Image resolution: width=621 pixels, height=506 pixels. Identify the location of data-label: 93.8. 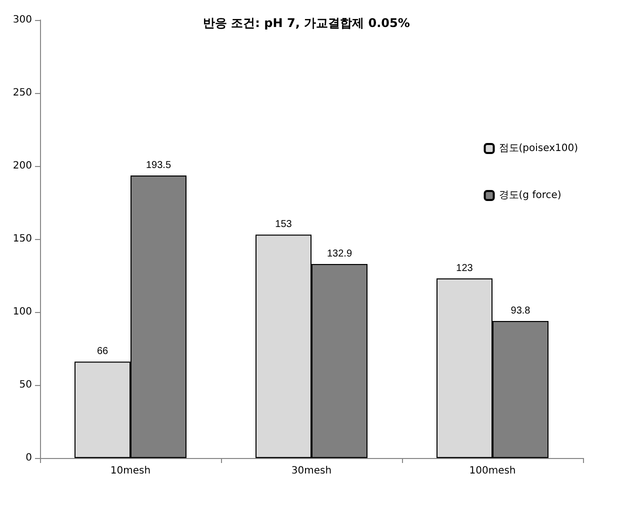
(520, 311).